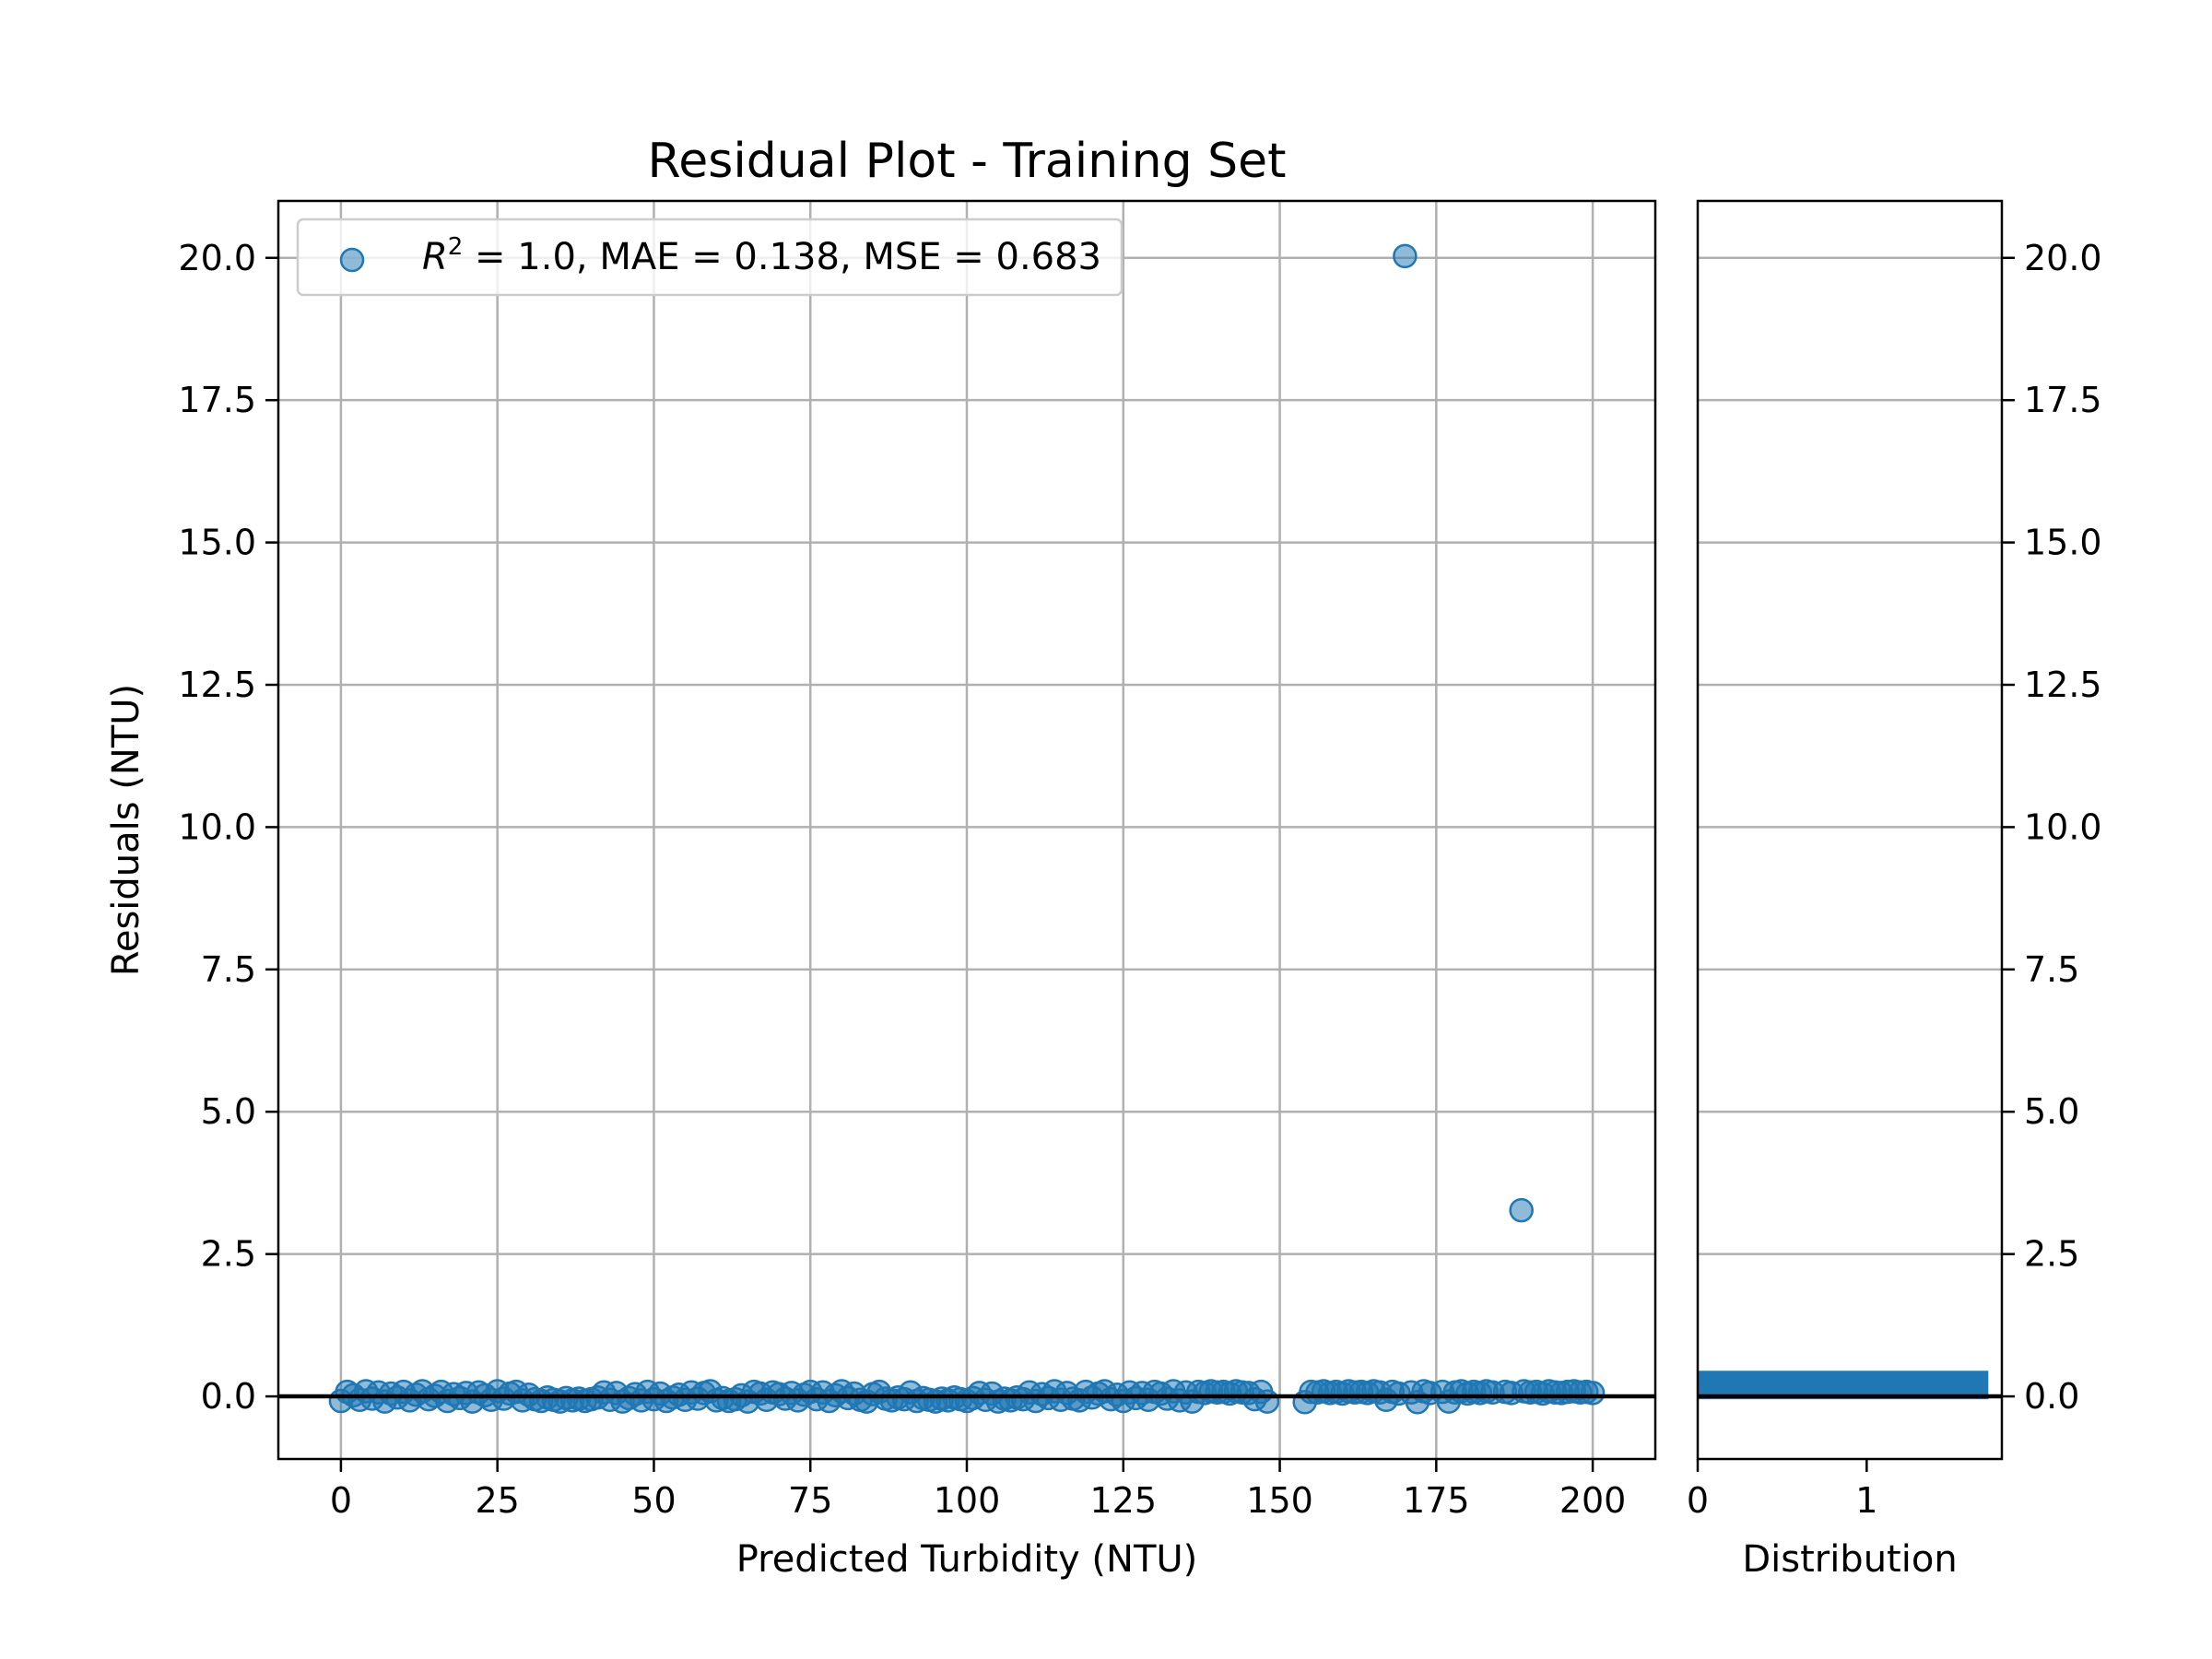  What do you see at coordinates (966, 161) in the screenshot?
I see `chart-title: Residual Plot - Training Set` at bounding box center [966, 161].